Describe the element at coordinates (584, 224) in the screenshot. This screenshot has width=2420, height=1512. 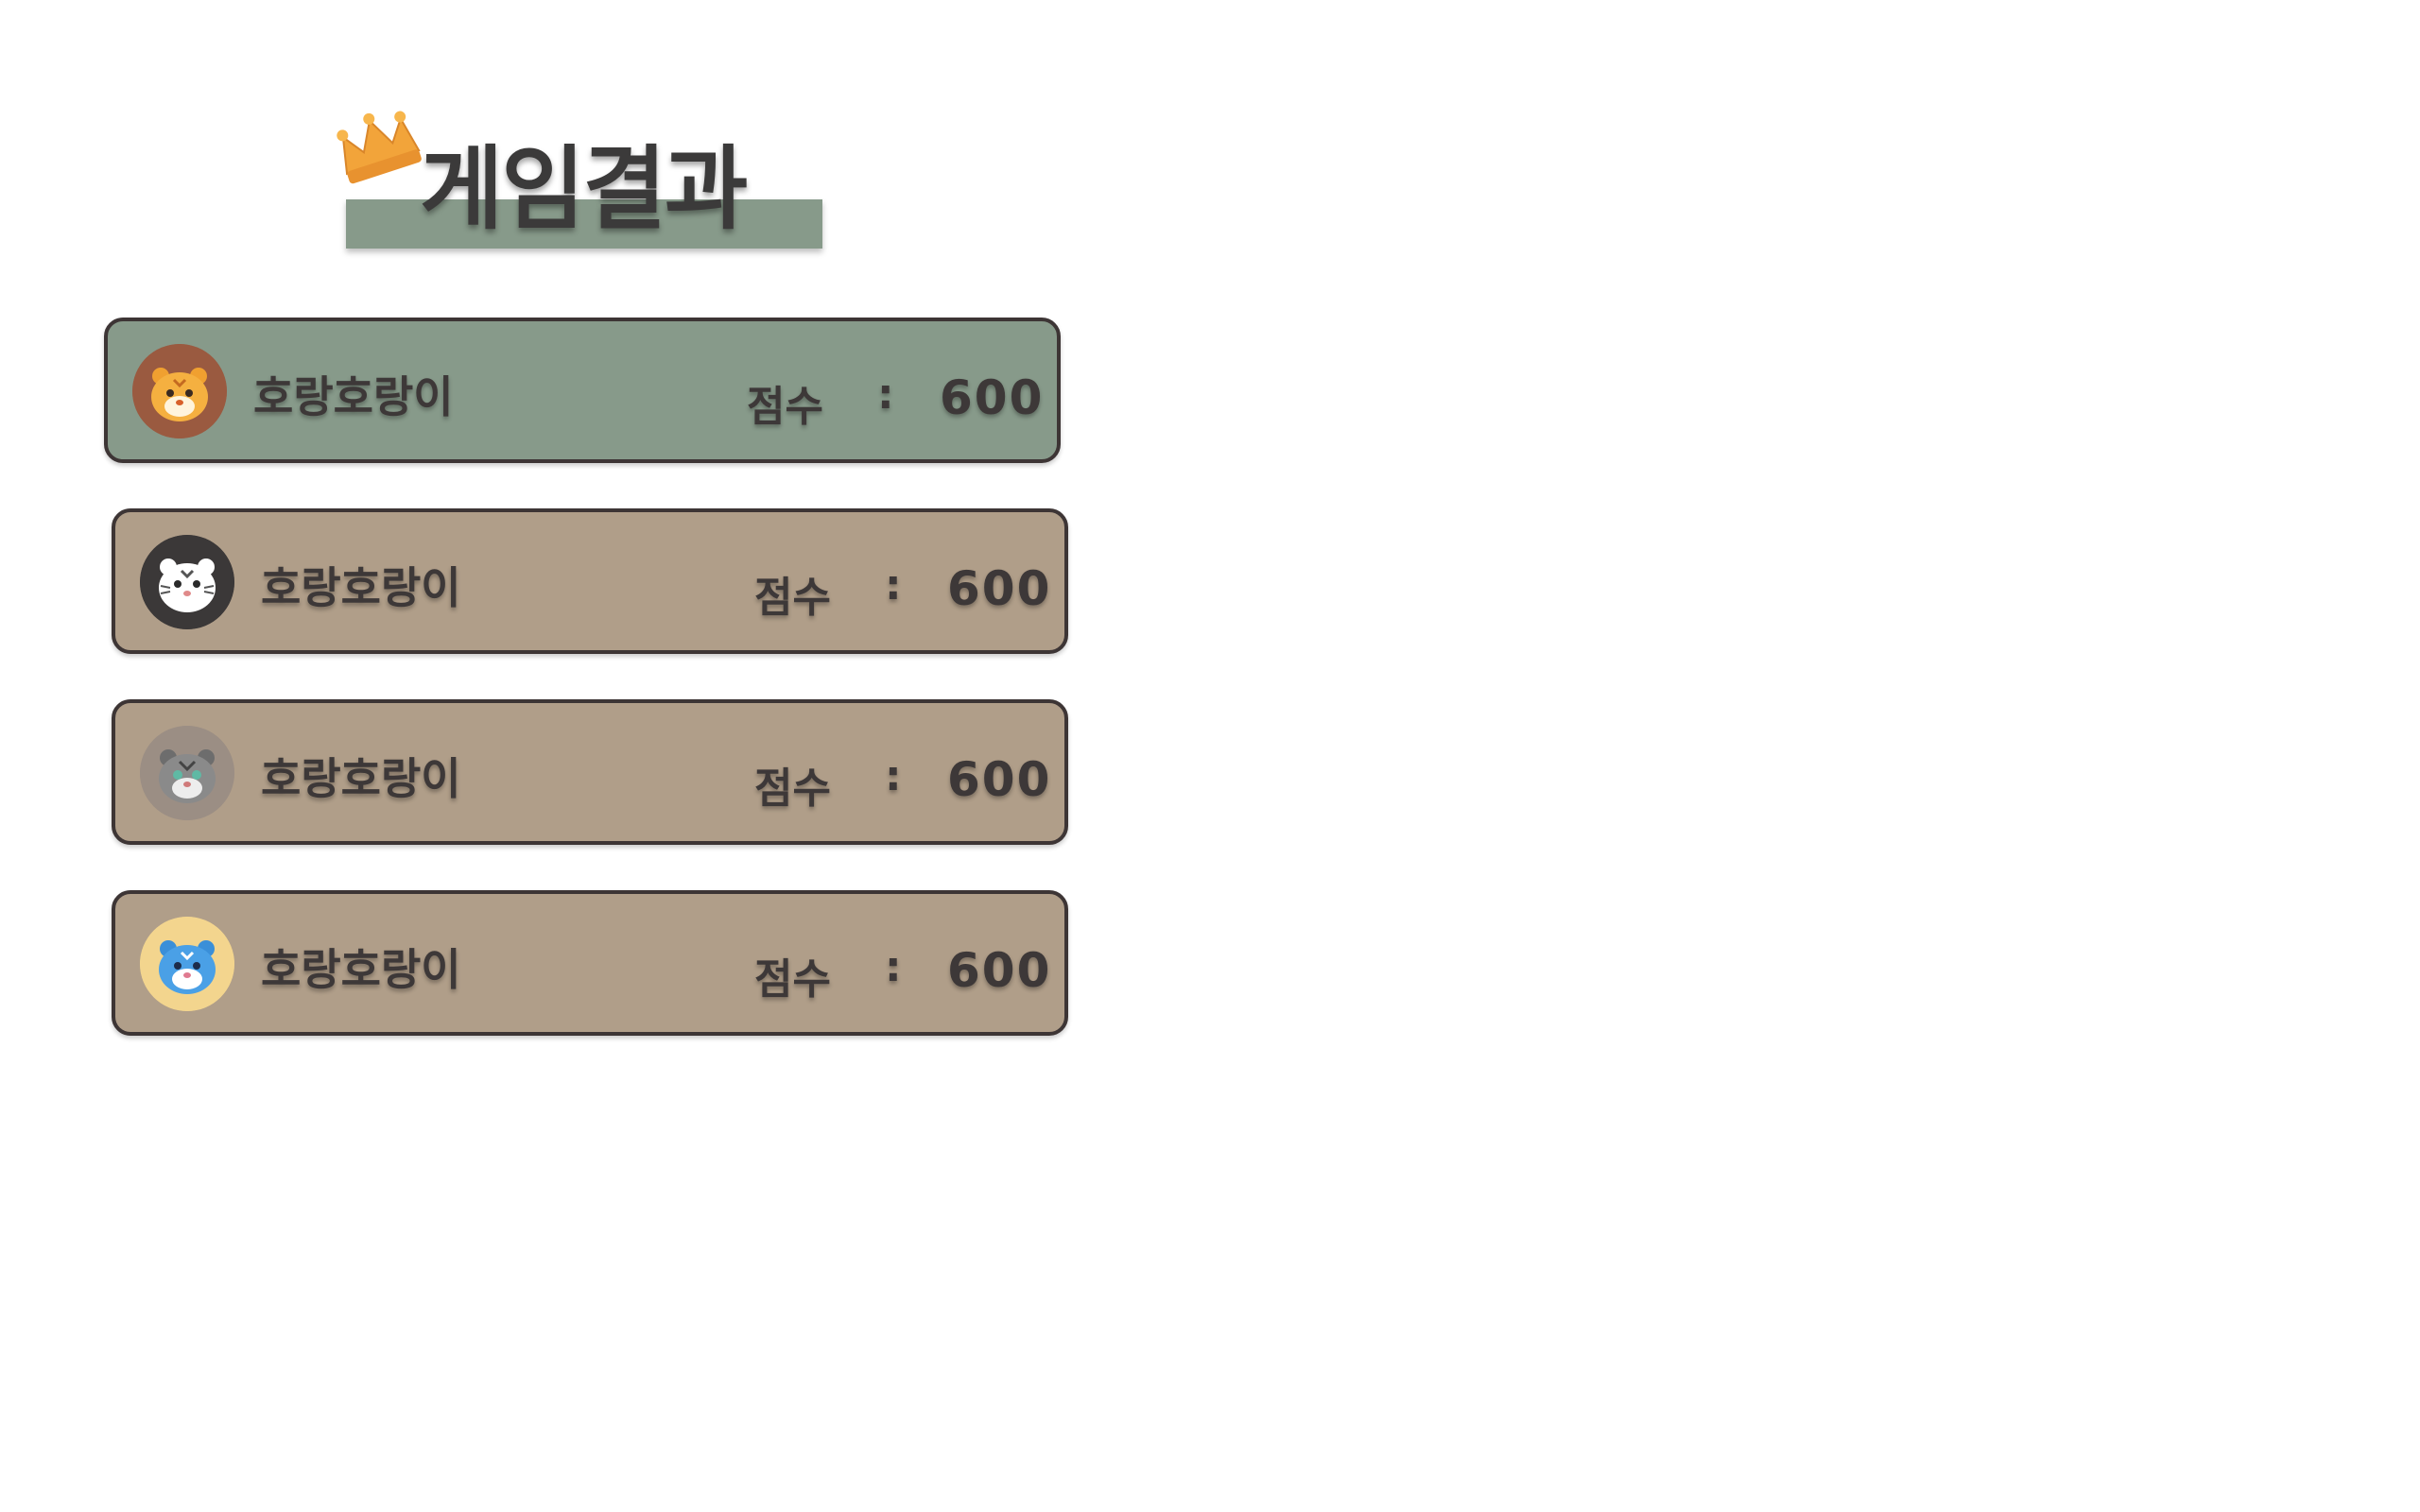
I see `title-highlight-bar` at that location.